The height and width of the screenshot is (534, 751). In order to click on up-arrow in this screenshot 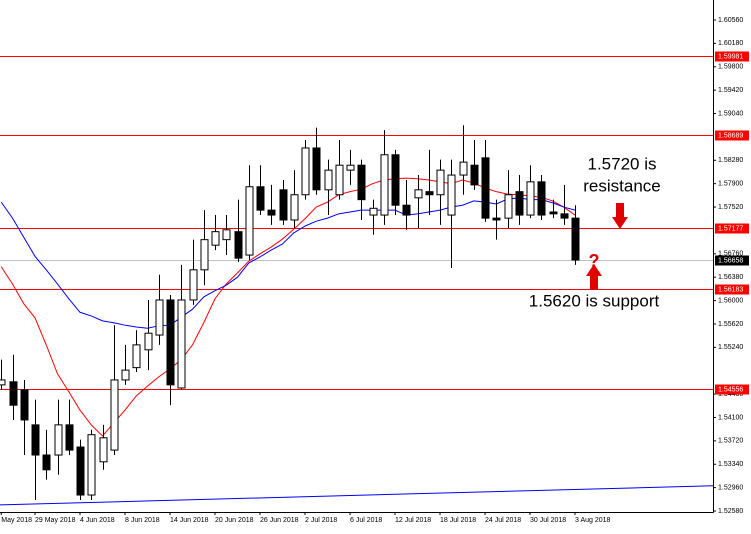, I will do `click(594, 277)`.